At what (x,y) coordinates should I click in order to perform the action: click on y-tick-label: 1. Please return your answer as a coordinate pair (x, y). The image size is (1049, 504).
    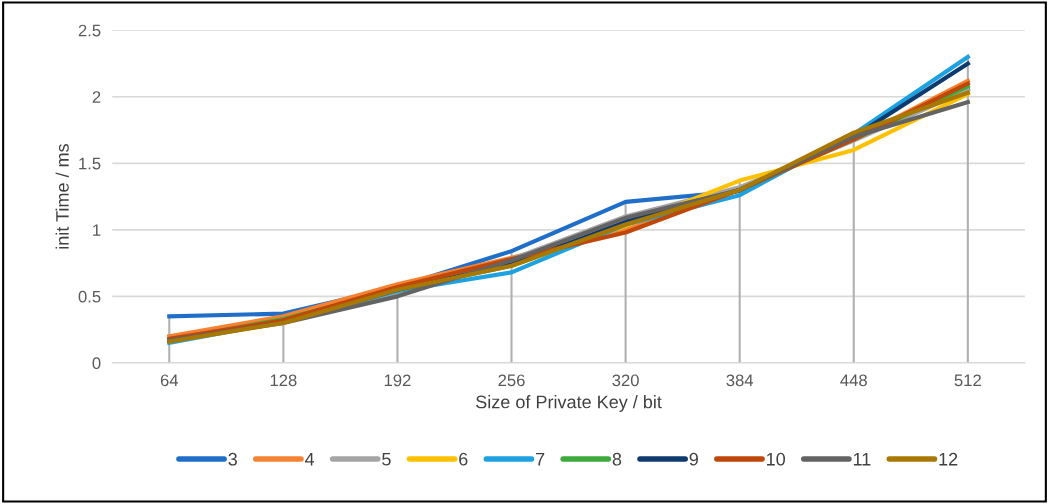
    Looking at the image, I should click on (97, 230).